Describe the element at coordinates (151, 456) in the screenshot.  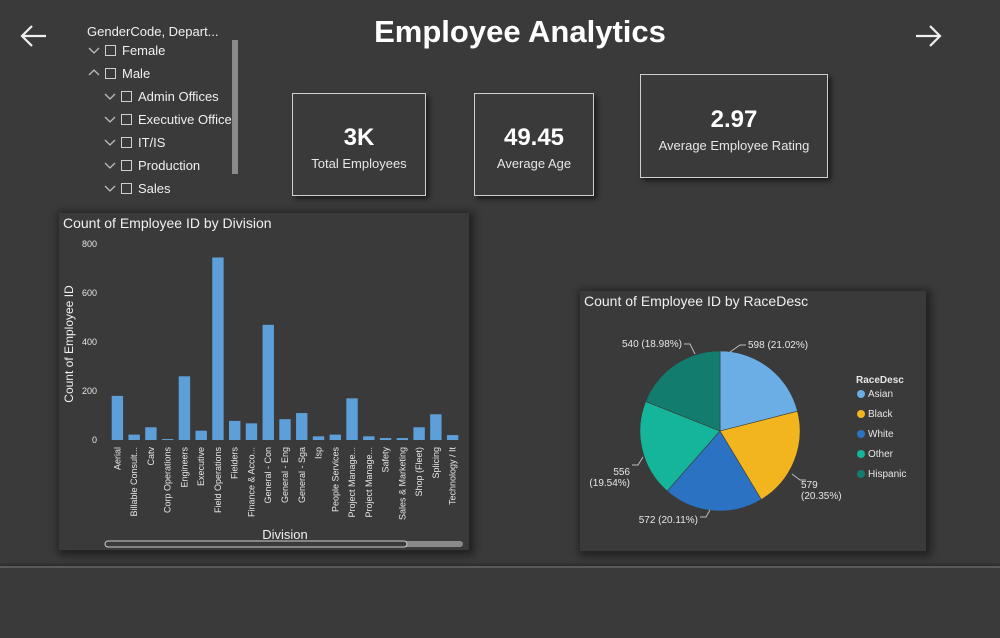
I see `bar-x-tick-label: Catv` at that location.